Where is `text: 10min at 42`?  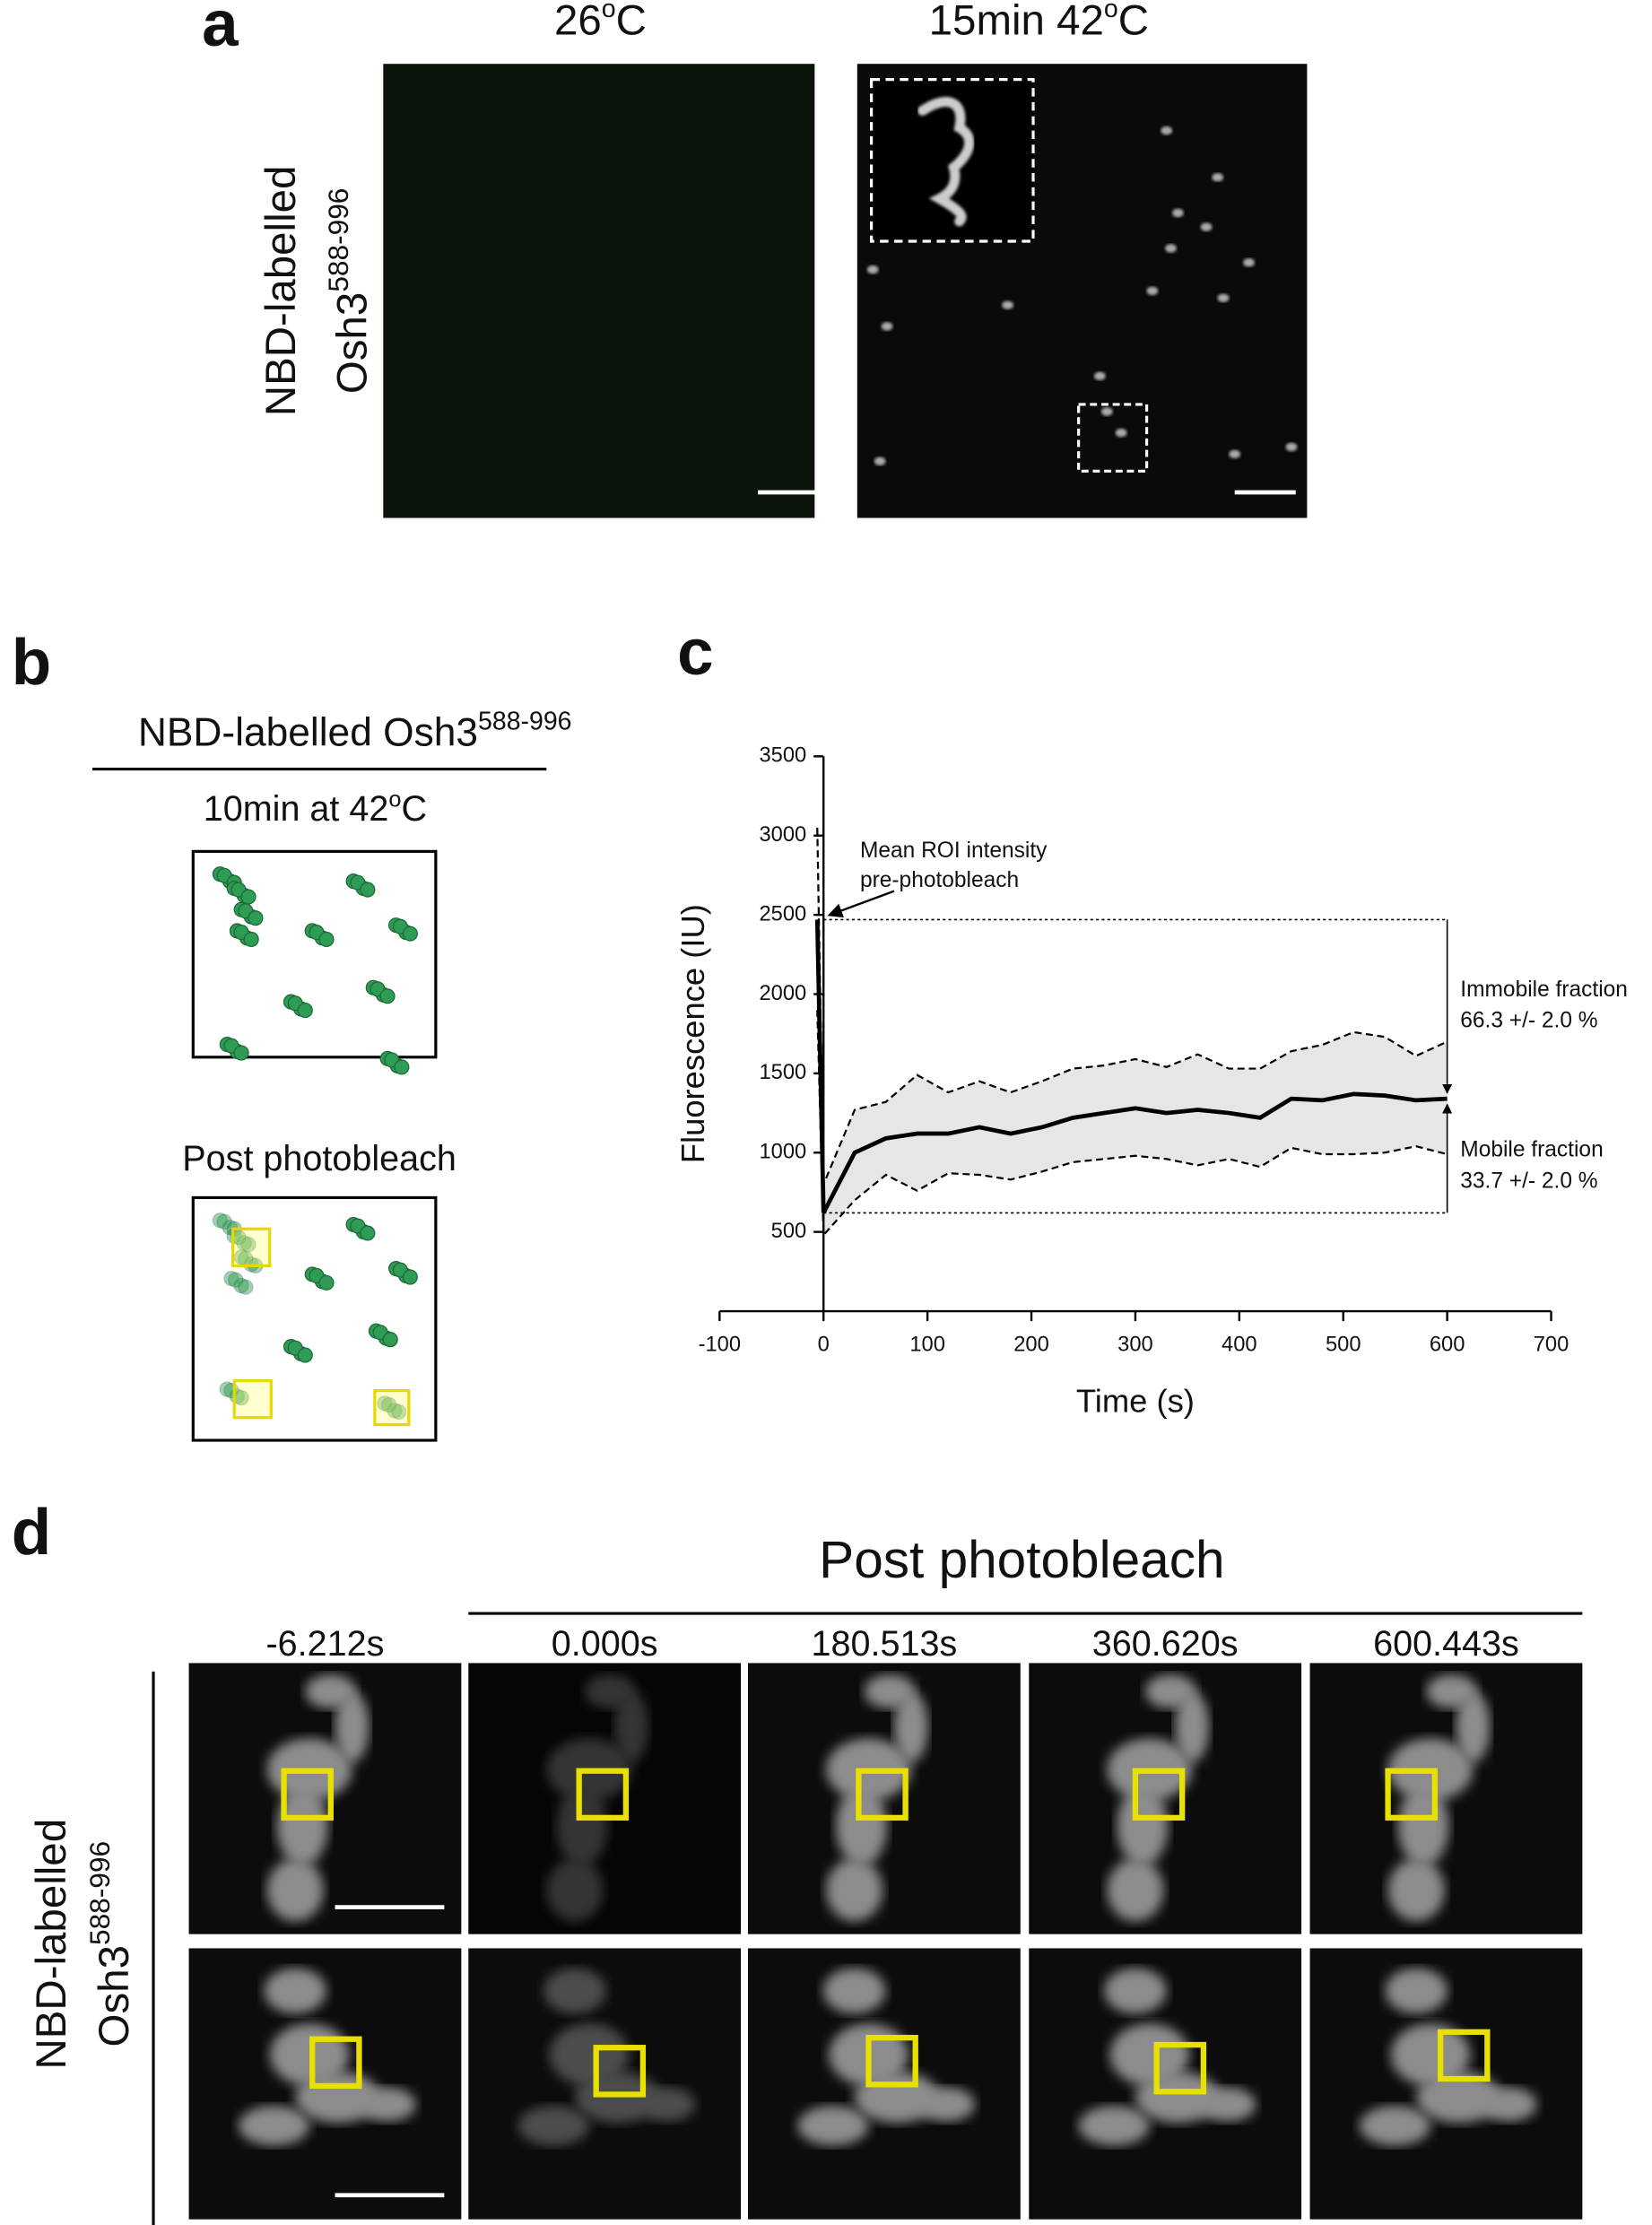 text: 10min at 42 is located at coordinates (296, 810).